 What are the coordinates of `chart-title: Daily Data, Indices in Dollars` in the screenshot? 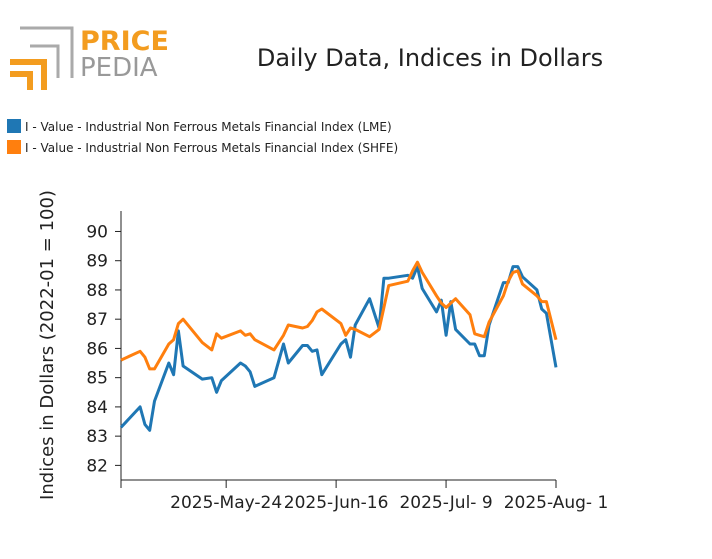 It's located at (430, 58).